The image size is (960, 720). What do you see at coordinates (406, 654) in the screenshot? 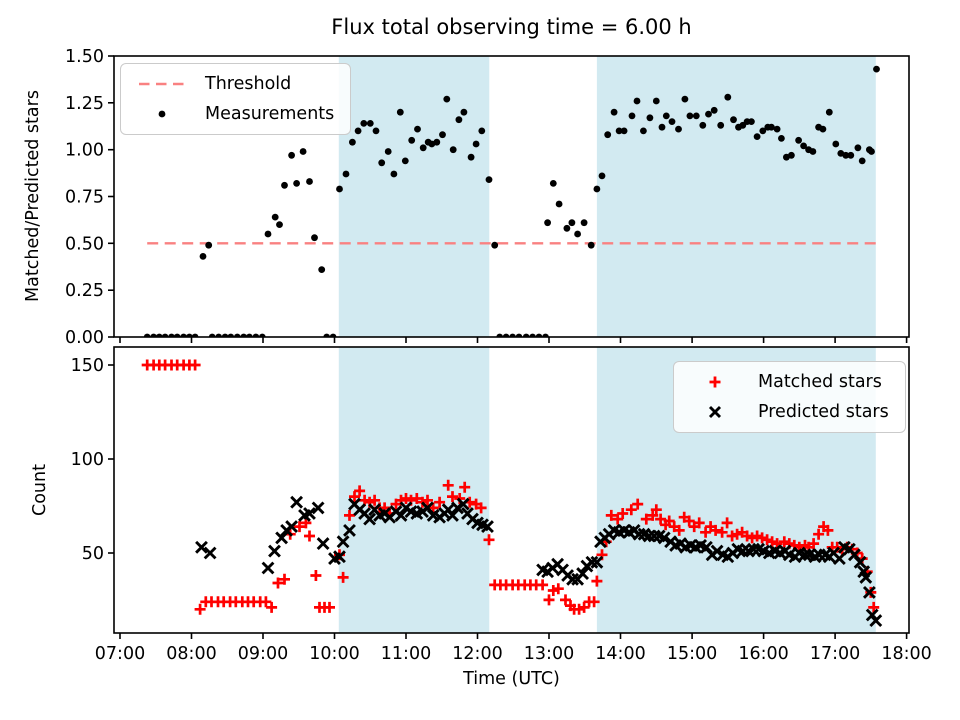
I see `x-tick-label: 11:00` at bounding box center [406, 654].